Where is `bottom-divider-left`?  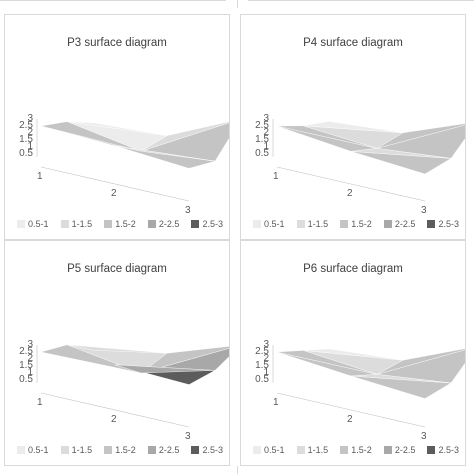 bottom-divider-left is located at coordinates (237, 470).